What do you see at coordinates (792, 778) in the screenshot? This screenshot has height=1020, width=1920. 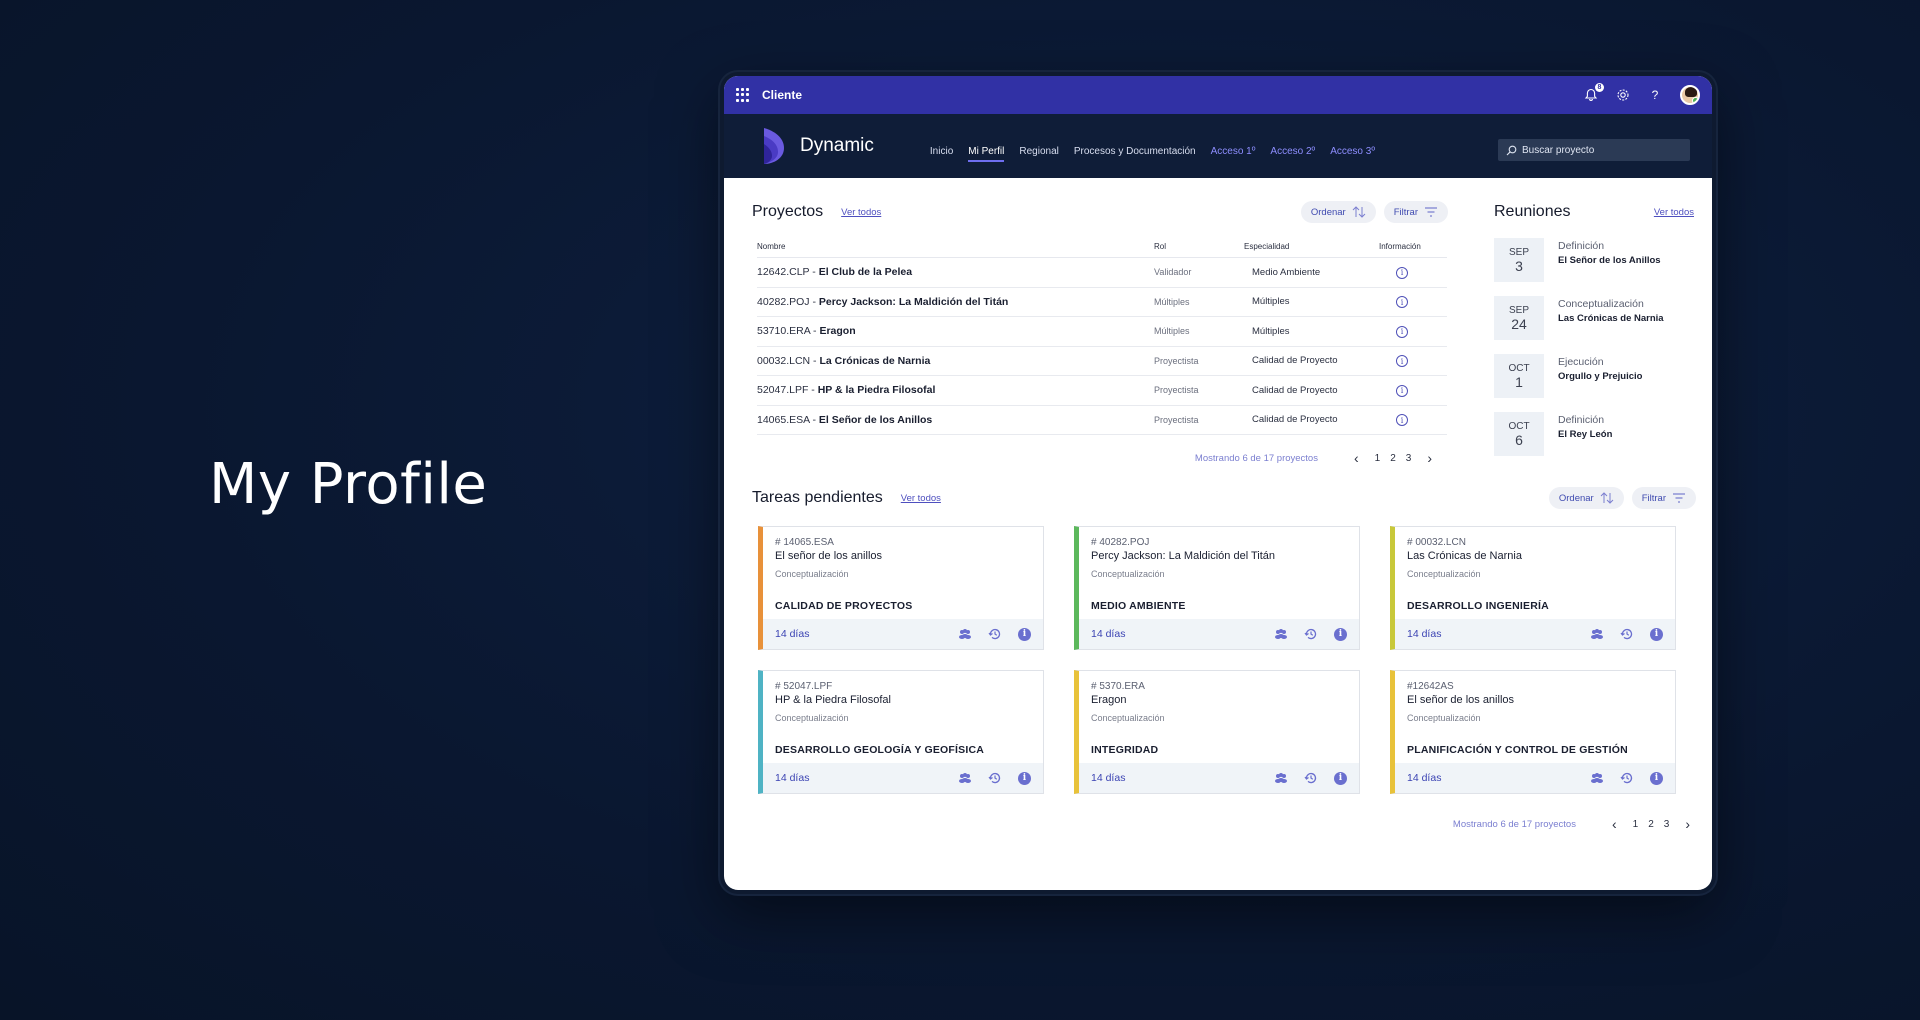 I see `task-days: 14 días` at bounding box center [792, 778].